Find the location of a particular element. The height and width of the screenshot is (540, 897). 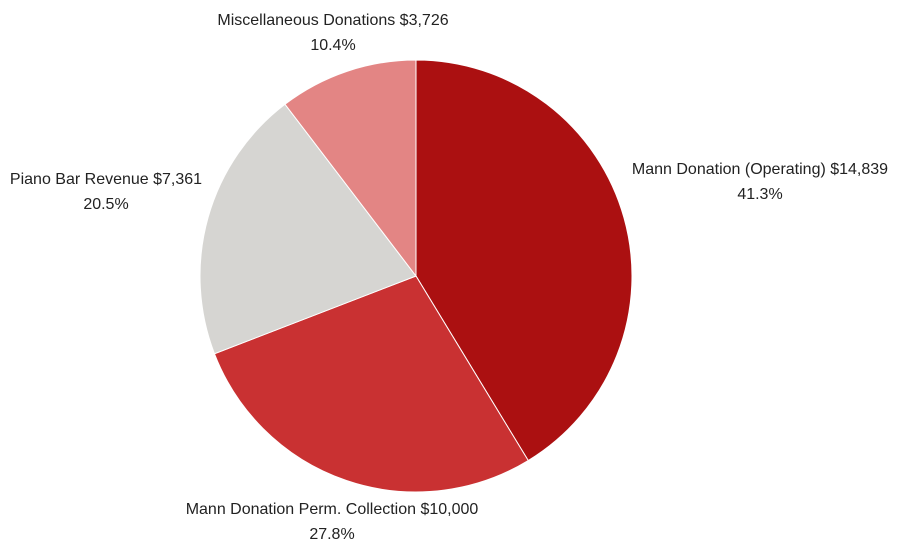

slice-label-percent: 10.4% is located at coordinates (332, 45).